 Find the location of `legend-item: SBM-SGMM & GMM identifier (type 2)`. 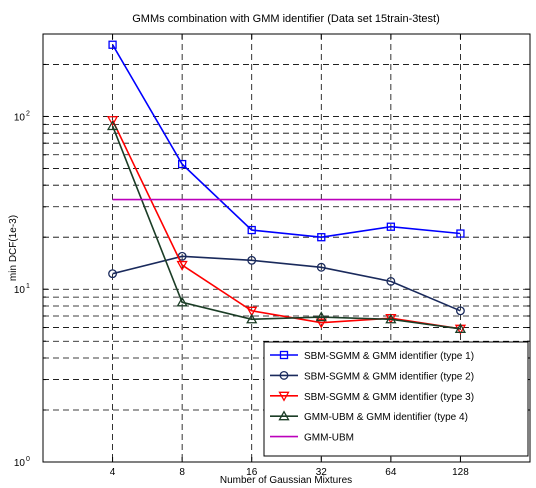

legend-item: SBM-SGMM & GMM identifier (type 2) is located at coordinates (372, 376).